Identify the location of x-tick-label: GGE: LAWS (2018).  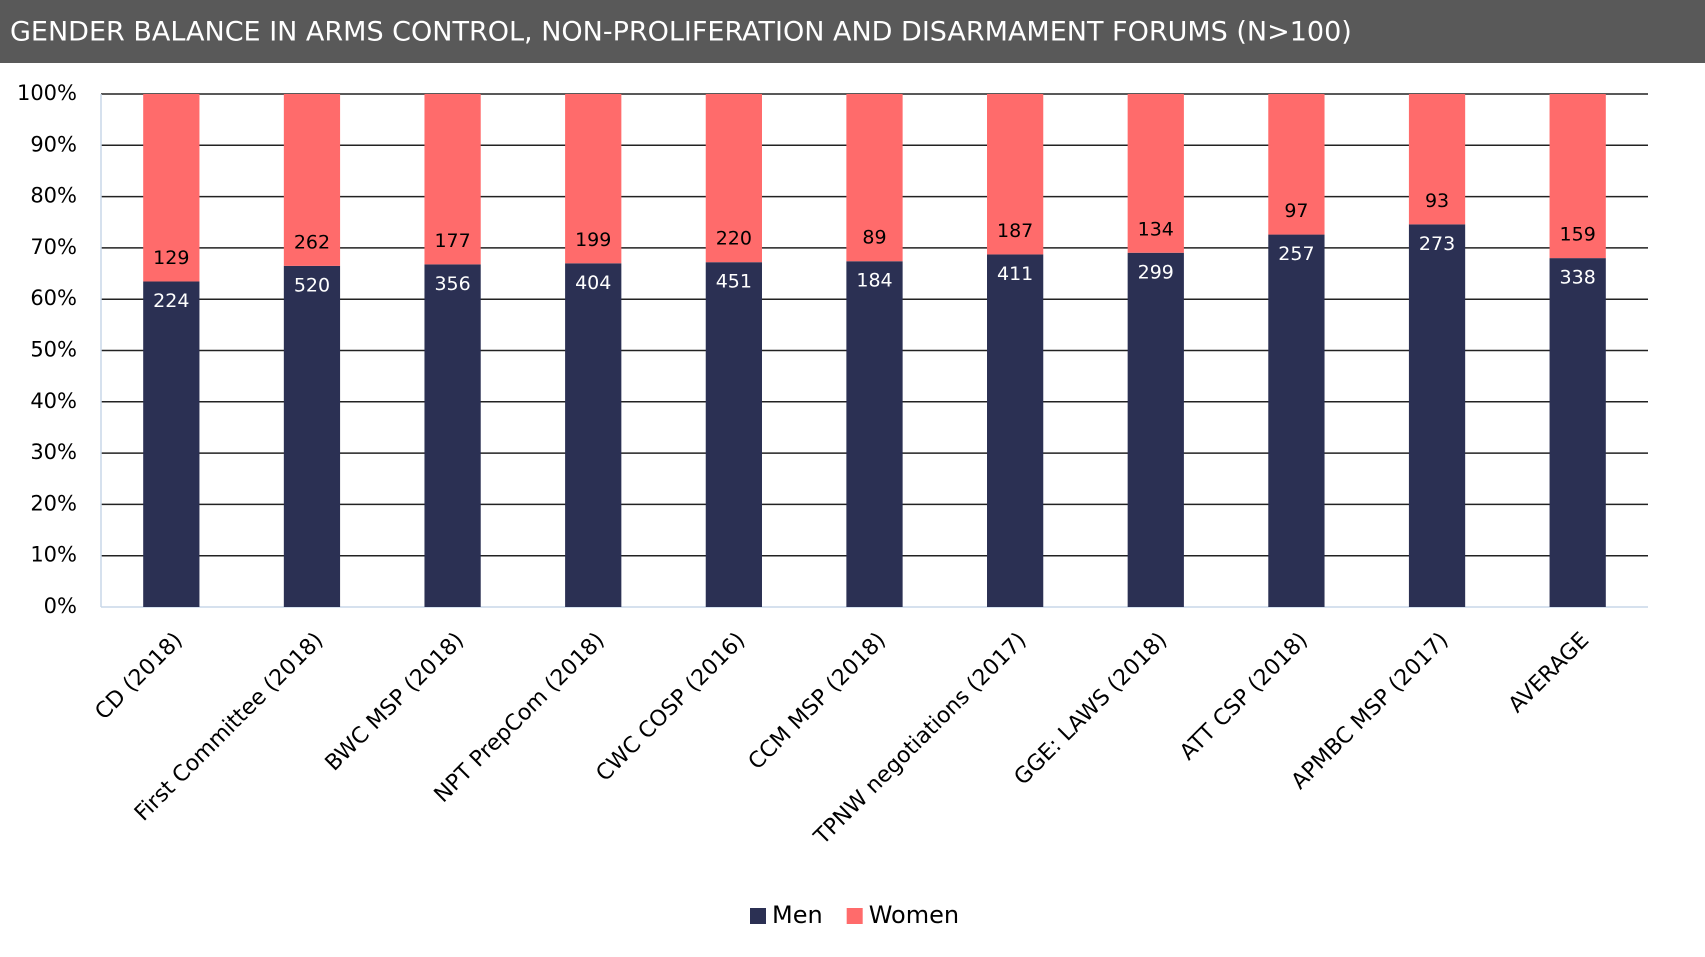
(1091, 709).